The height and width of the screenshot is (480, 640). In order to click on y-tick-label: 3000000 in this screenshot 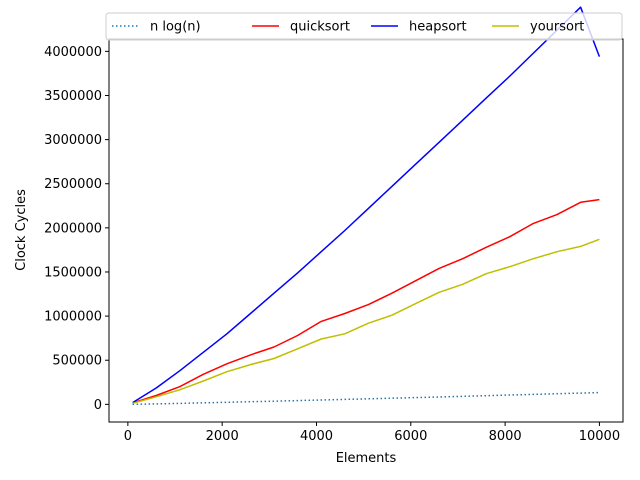, I will do `click(73, 140)`.